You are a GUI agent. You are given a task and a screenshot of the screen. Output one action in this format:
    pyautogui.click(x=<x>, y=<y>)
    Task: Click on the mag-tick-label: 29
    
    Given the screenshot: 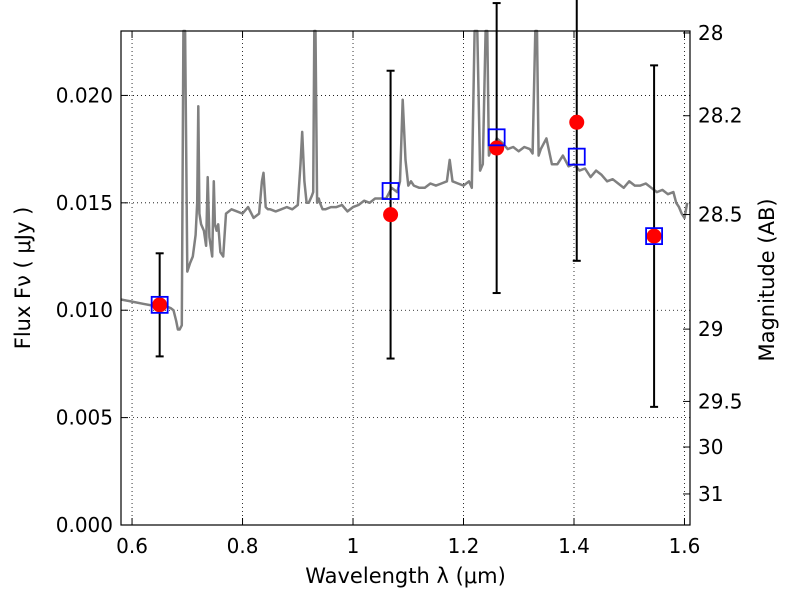 What is the action you would take?
    pyautogui.click(x=710, y=329)
    